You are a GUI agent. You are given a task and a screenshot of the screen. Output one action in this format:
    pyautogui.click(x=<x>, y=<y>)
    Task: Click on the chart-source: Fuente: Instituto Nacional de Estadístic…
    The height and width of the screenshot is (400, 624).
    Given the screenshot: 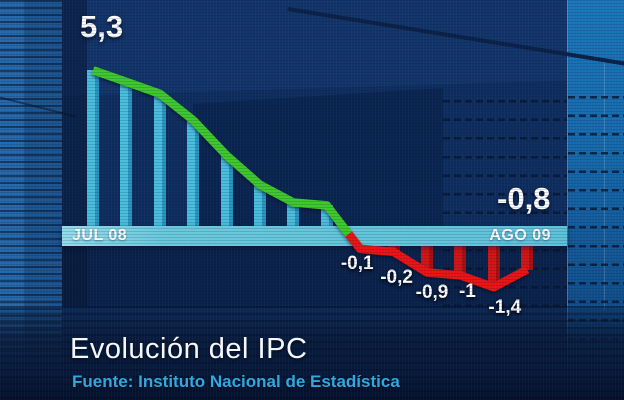 What is the action you would take?
    pyautogui.click(x=236, y=381)
    